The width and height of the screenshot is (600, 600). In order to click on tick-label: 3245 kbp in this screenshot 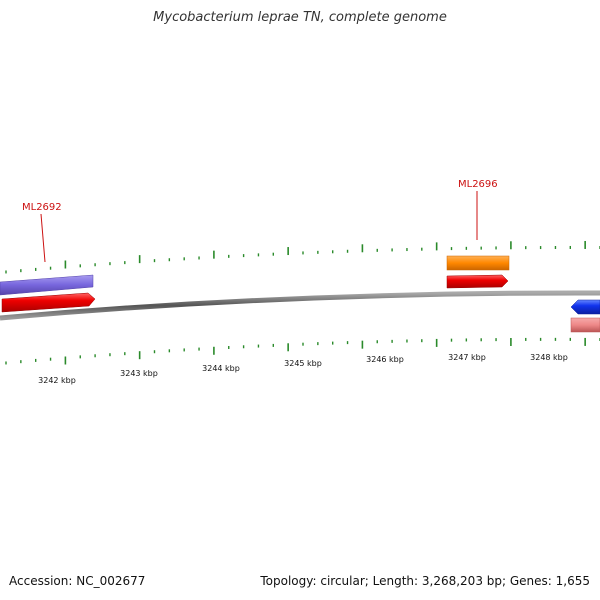, I will do `click(303, 363)`.